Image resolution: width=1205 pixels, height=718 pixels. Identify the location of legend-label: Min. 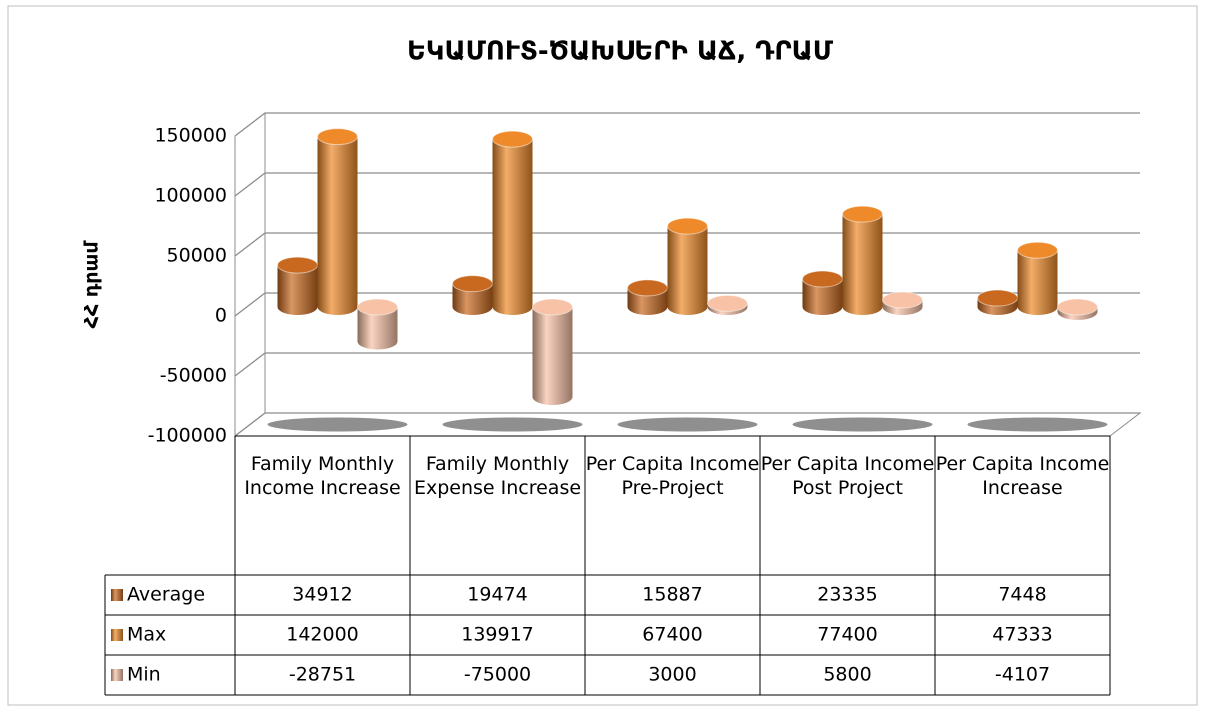
(144, 675).